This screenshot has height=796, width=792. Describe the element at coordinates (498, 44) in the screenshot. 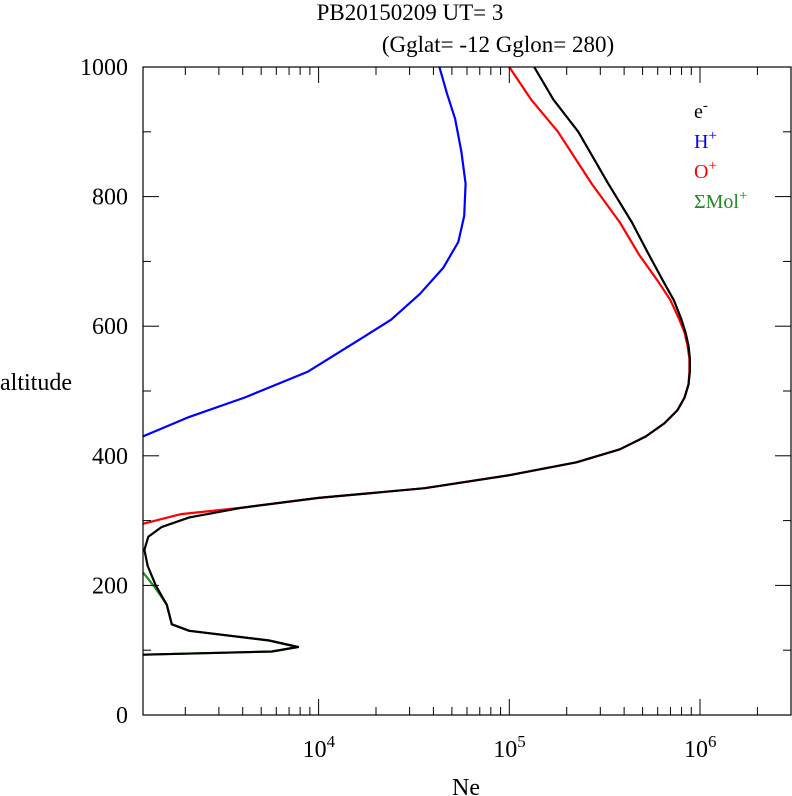

I see `chart-subtitle: (Gglat= -12 Gglon= 280)` at that location.